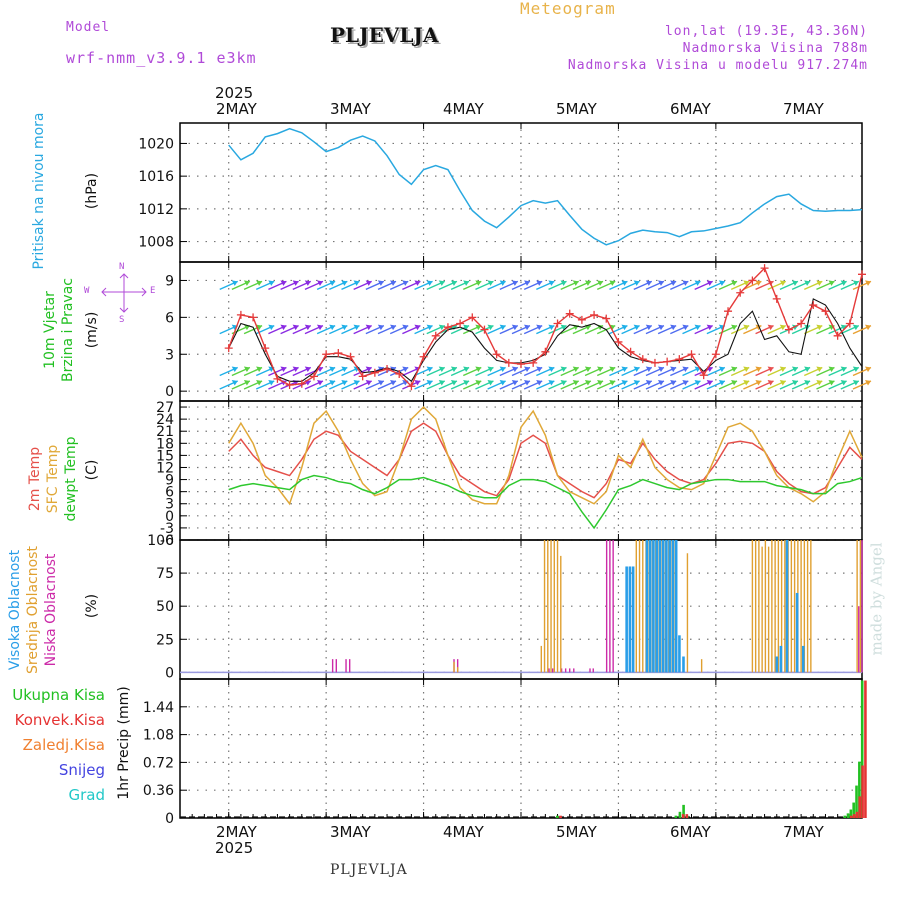 This screenshot has width=900, height=900. I want to click on top-day-2: 3MAY, so click(350, 109).